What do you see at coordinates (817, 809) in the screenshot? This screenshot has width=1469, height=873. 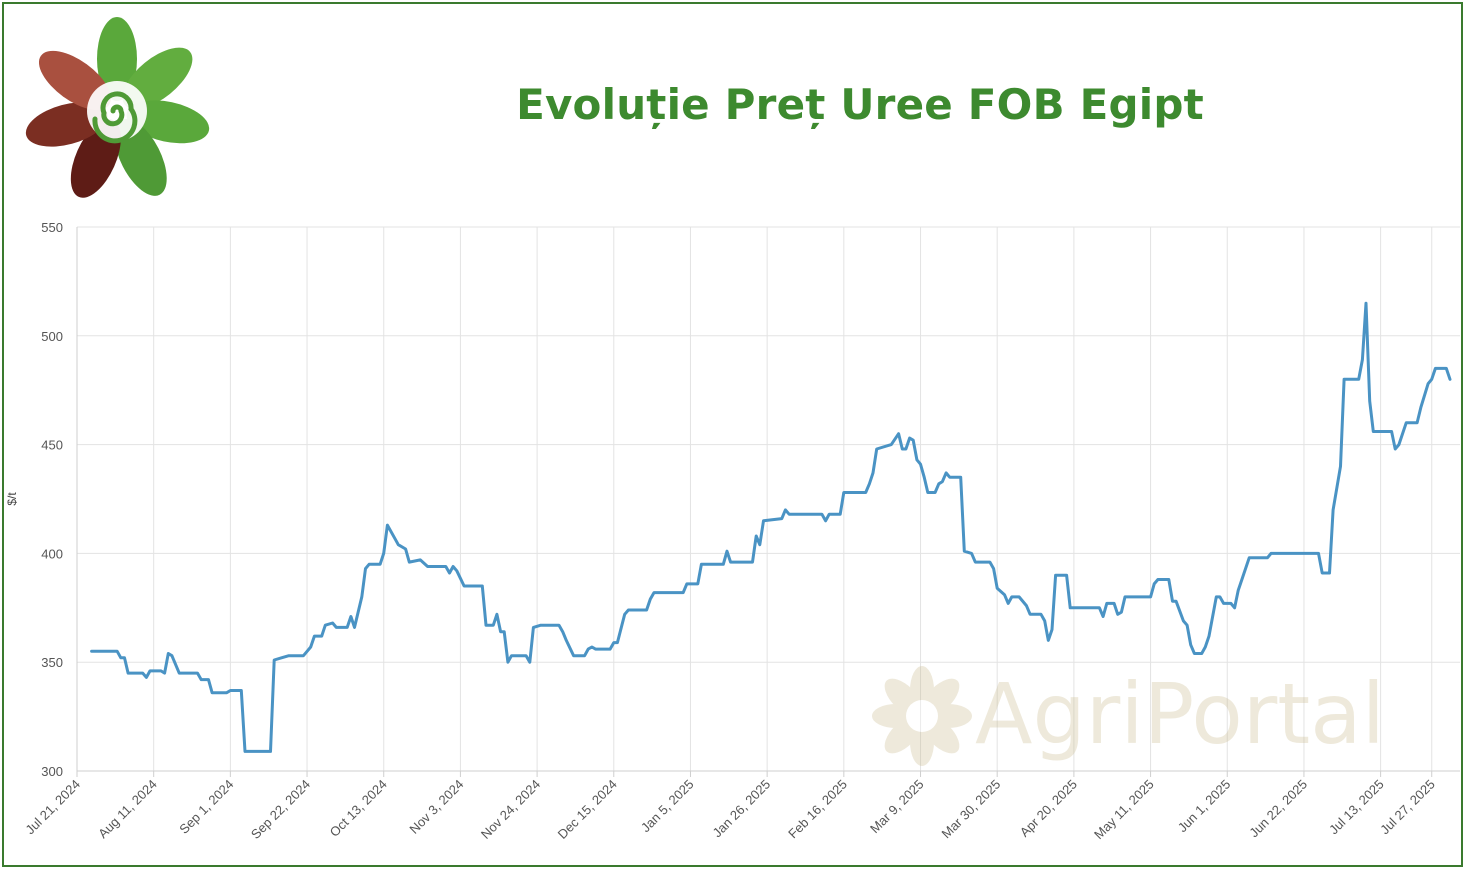 I see `x-tick-label: Feb 16, 2025` at bounding box center [817, 809].